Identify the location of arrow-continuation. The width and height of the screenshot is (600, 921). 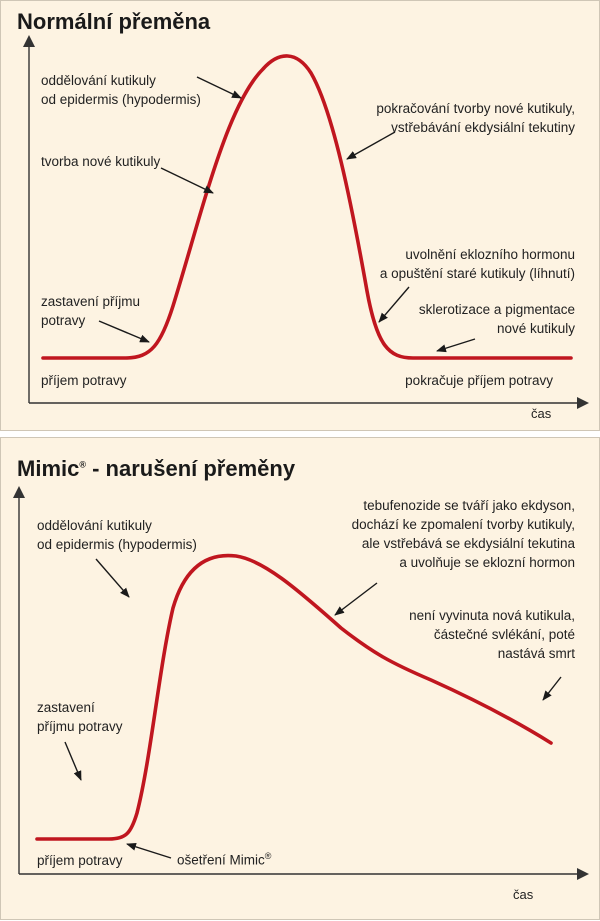
(371, 145).